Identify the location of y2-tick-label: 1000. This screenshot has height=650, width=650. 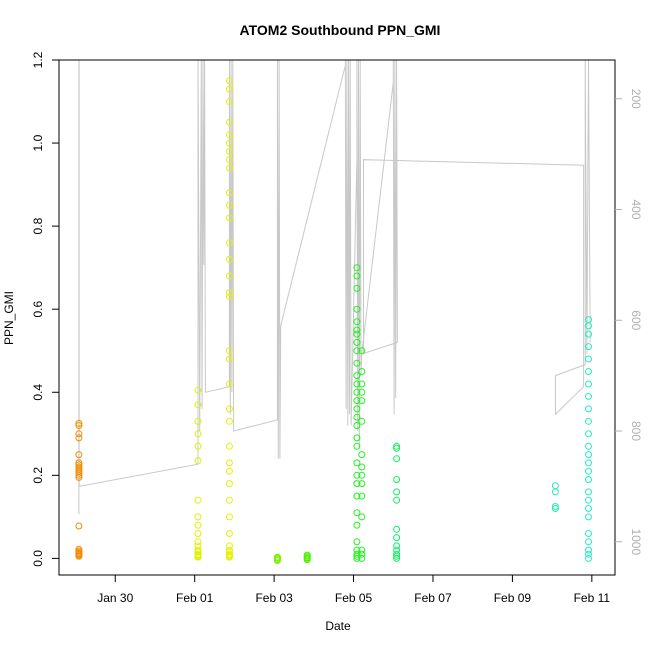
(636, 541).